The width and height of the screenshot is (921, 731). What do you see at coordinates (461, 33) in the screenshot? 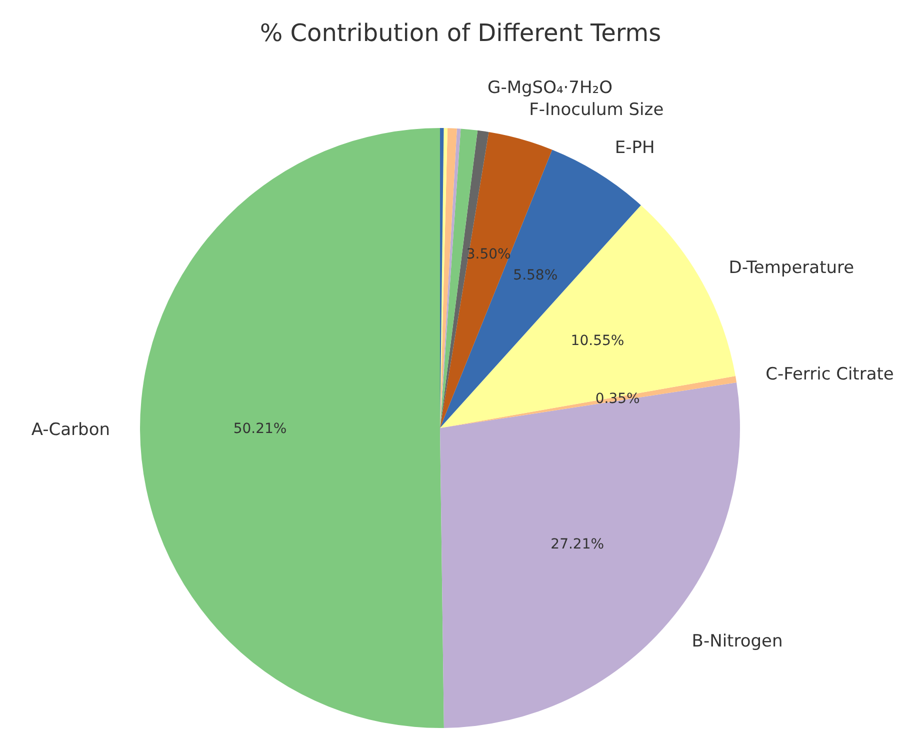
I see `chart-title: % Contribution of Different Terms` at bounding box center [461, 33].